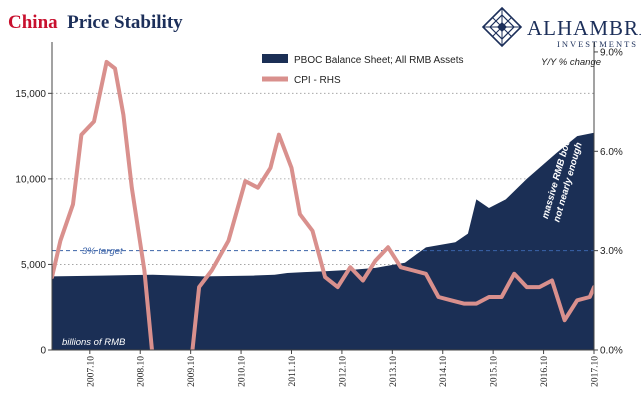 This screenshot has height=401, width=641. What do you see at coordinates (611, 52) in the screenshot?
I see `right-tick-label: 9.0%` at bounding box center [611, 52].